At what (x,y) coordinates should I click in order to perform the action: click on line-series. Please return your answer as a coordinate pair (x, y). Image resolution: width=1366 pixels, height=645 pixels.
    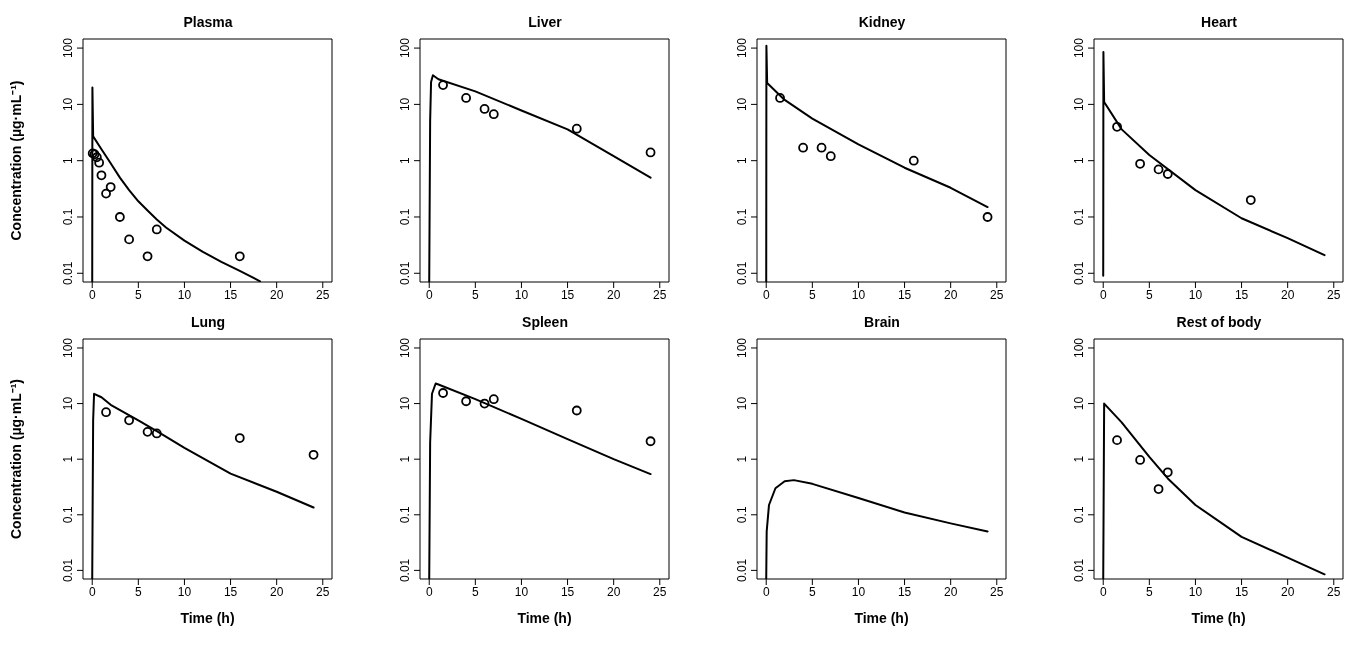
    Looking at the image, I should click on (1214, 164).